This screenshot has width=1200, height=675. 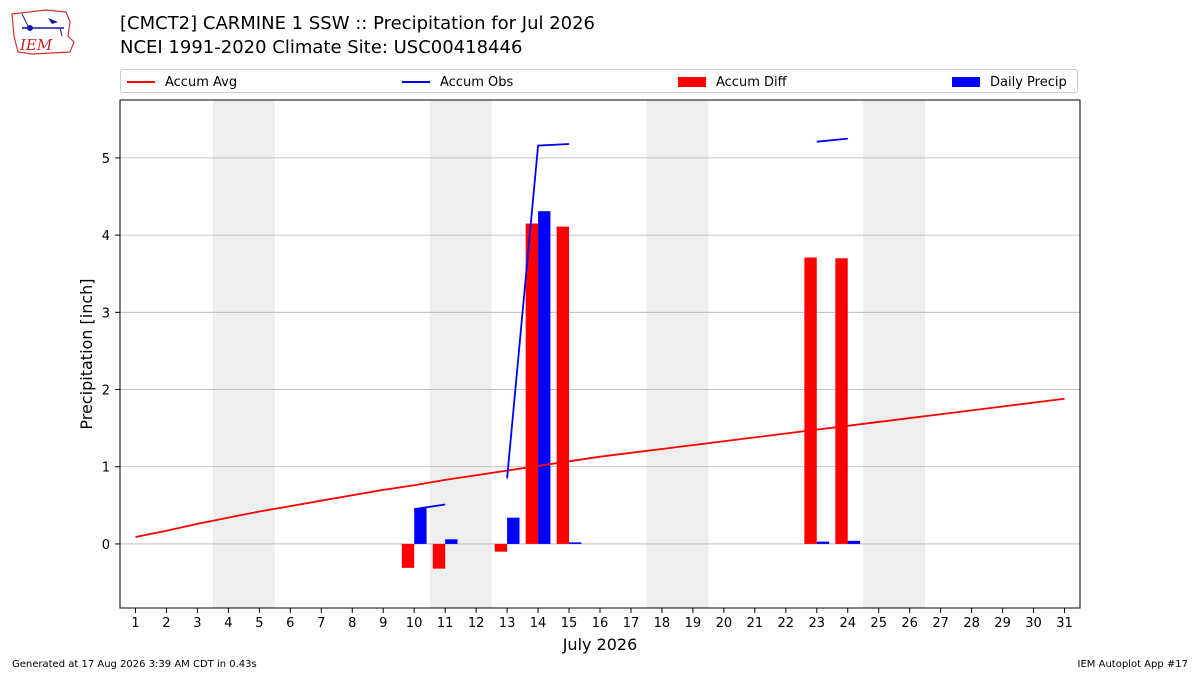 What do you see at coordinates (631, 623) in the screenshot?
I see `x-tick-label-17: 17` at bounding box center [631, 623].